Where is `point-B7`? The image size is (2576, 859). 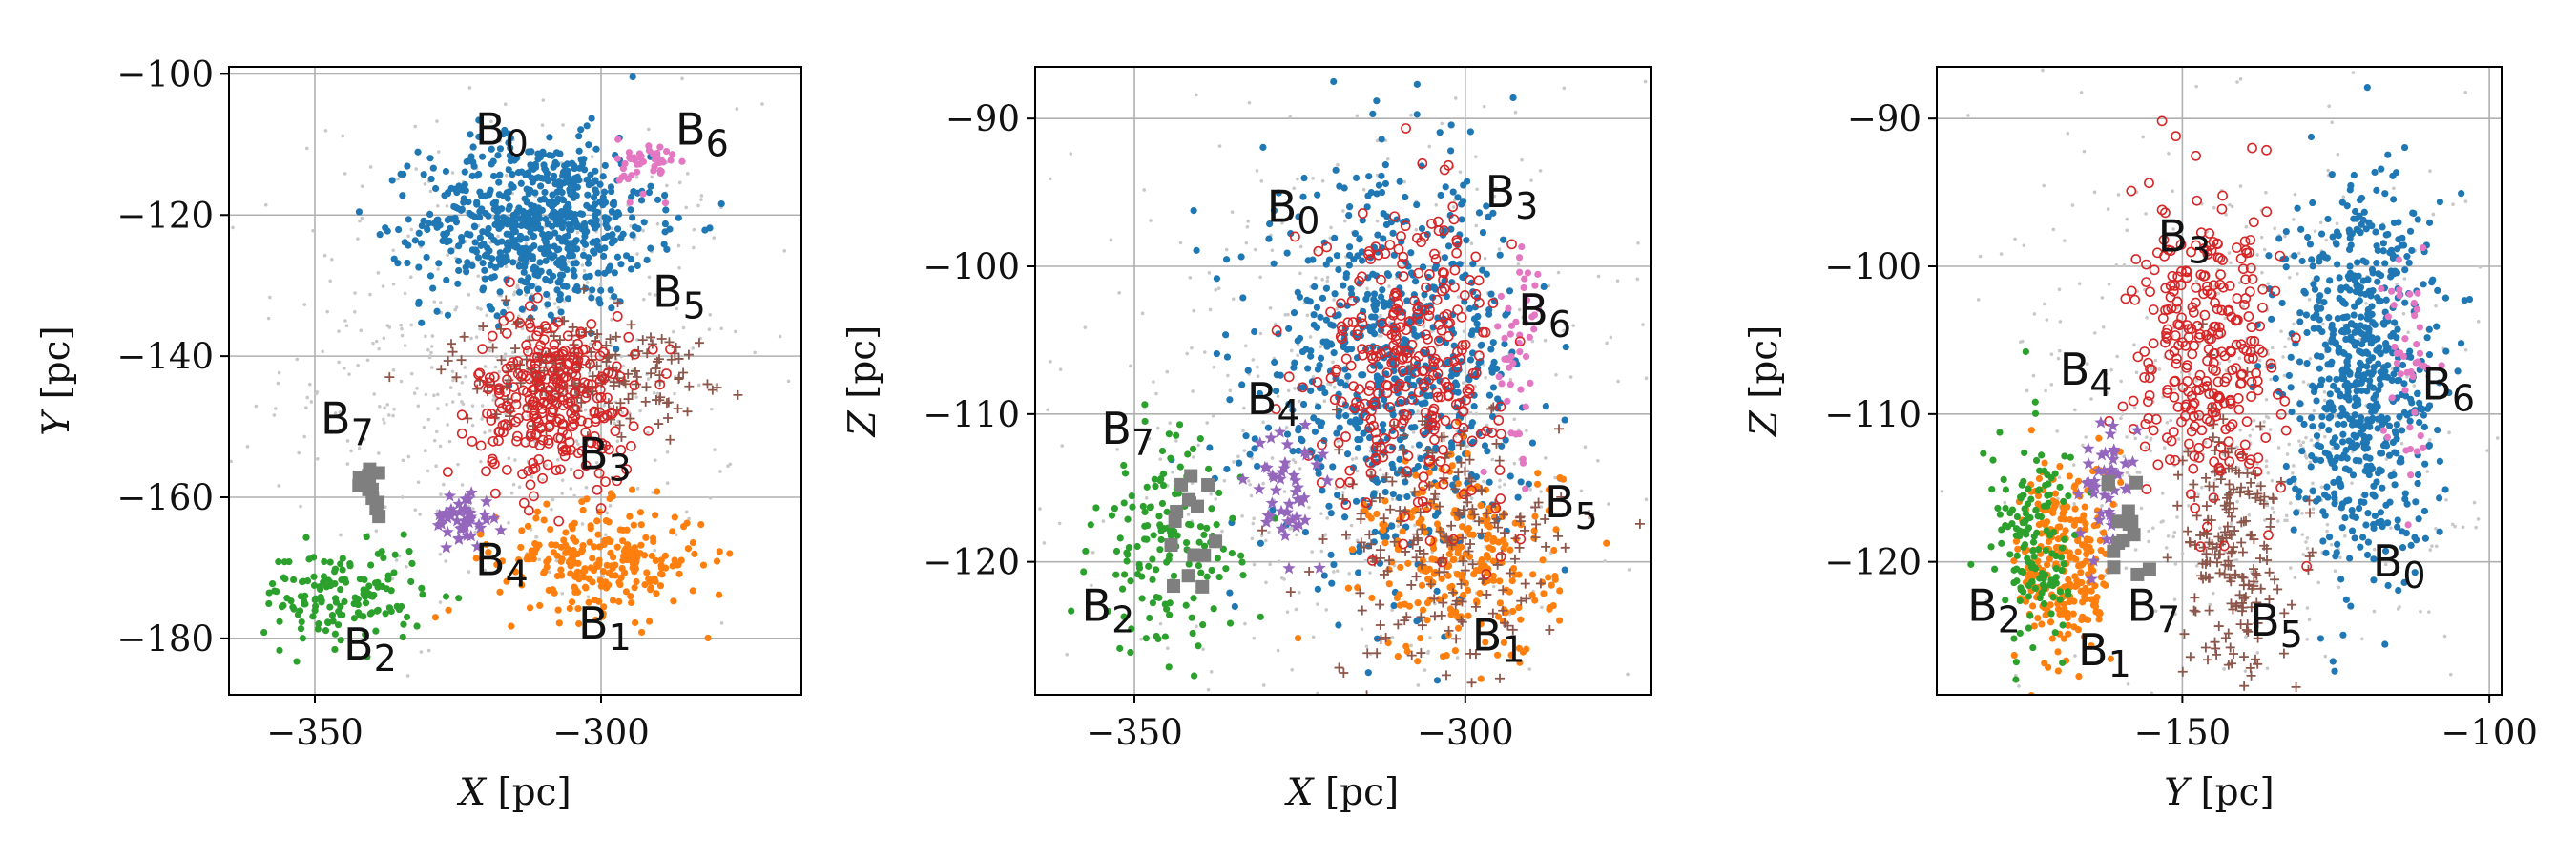
point-B7 is located at coordinates (1197, 506).